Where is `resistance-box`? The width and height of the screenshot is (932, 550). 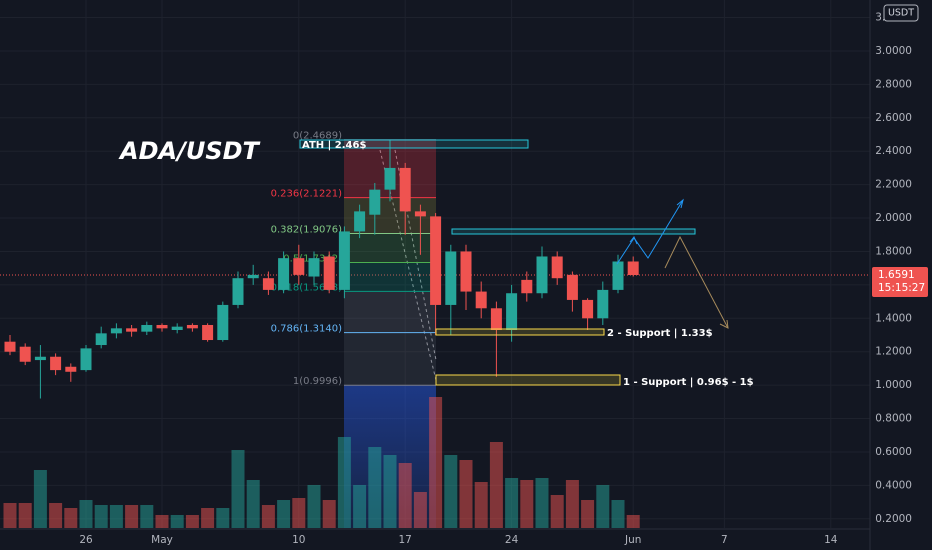 resistance-box is located at coordinates (573, 231).